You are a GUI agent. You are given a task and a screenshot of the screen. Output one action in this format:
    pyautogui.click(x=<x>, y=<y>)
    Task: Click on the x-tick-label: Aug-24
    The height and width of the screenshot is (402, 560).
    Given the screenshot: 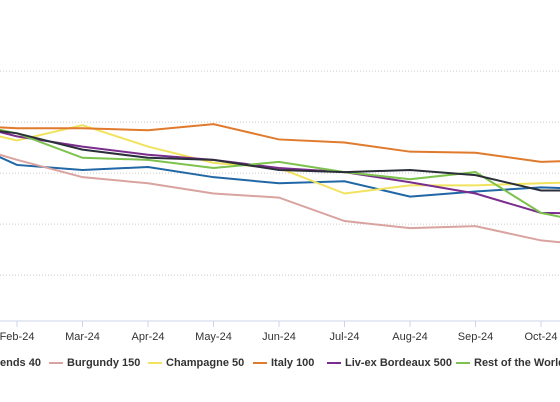 What is the action you would take?
    pyautogui.click(x=409, y=337)
    